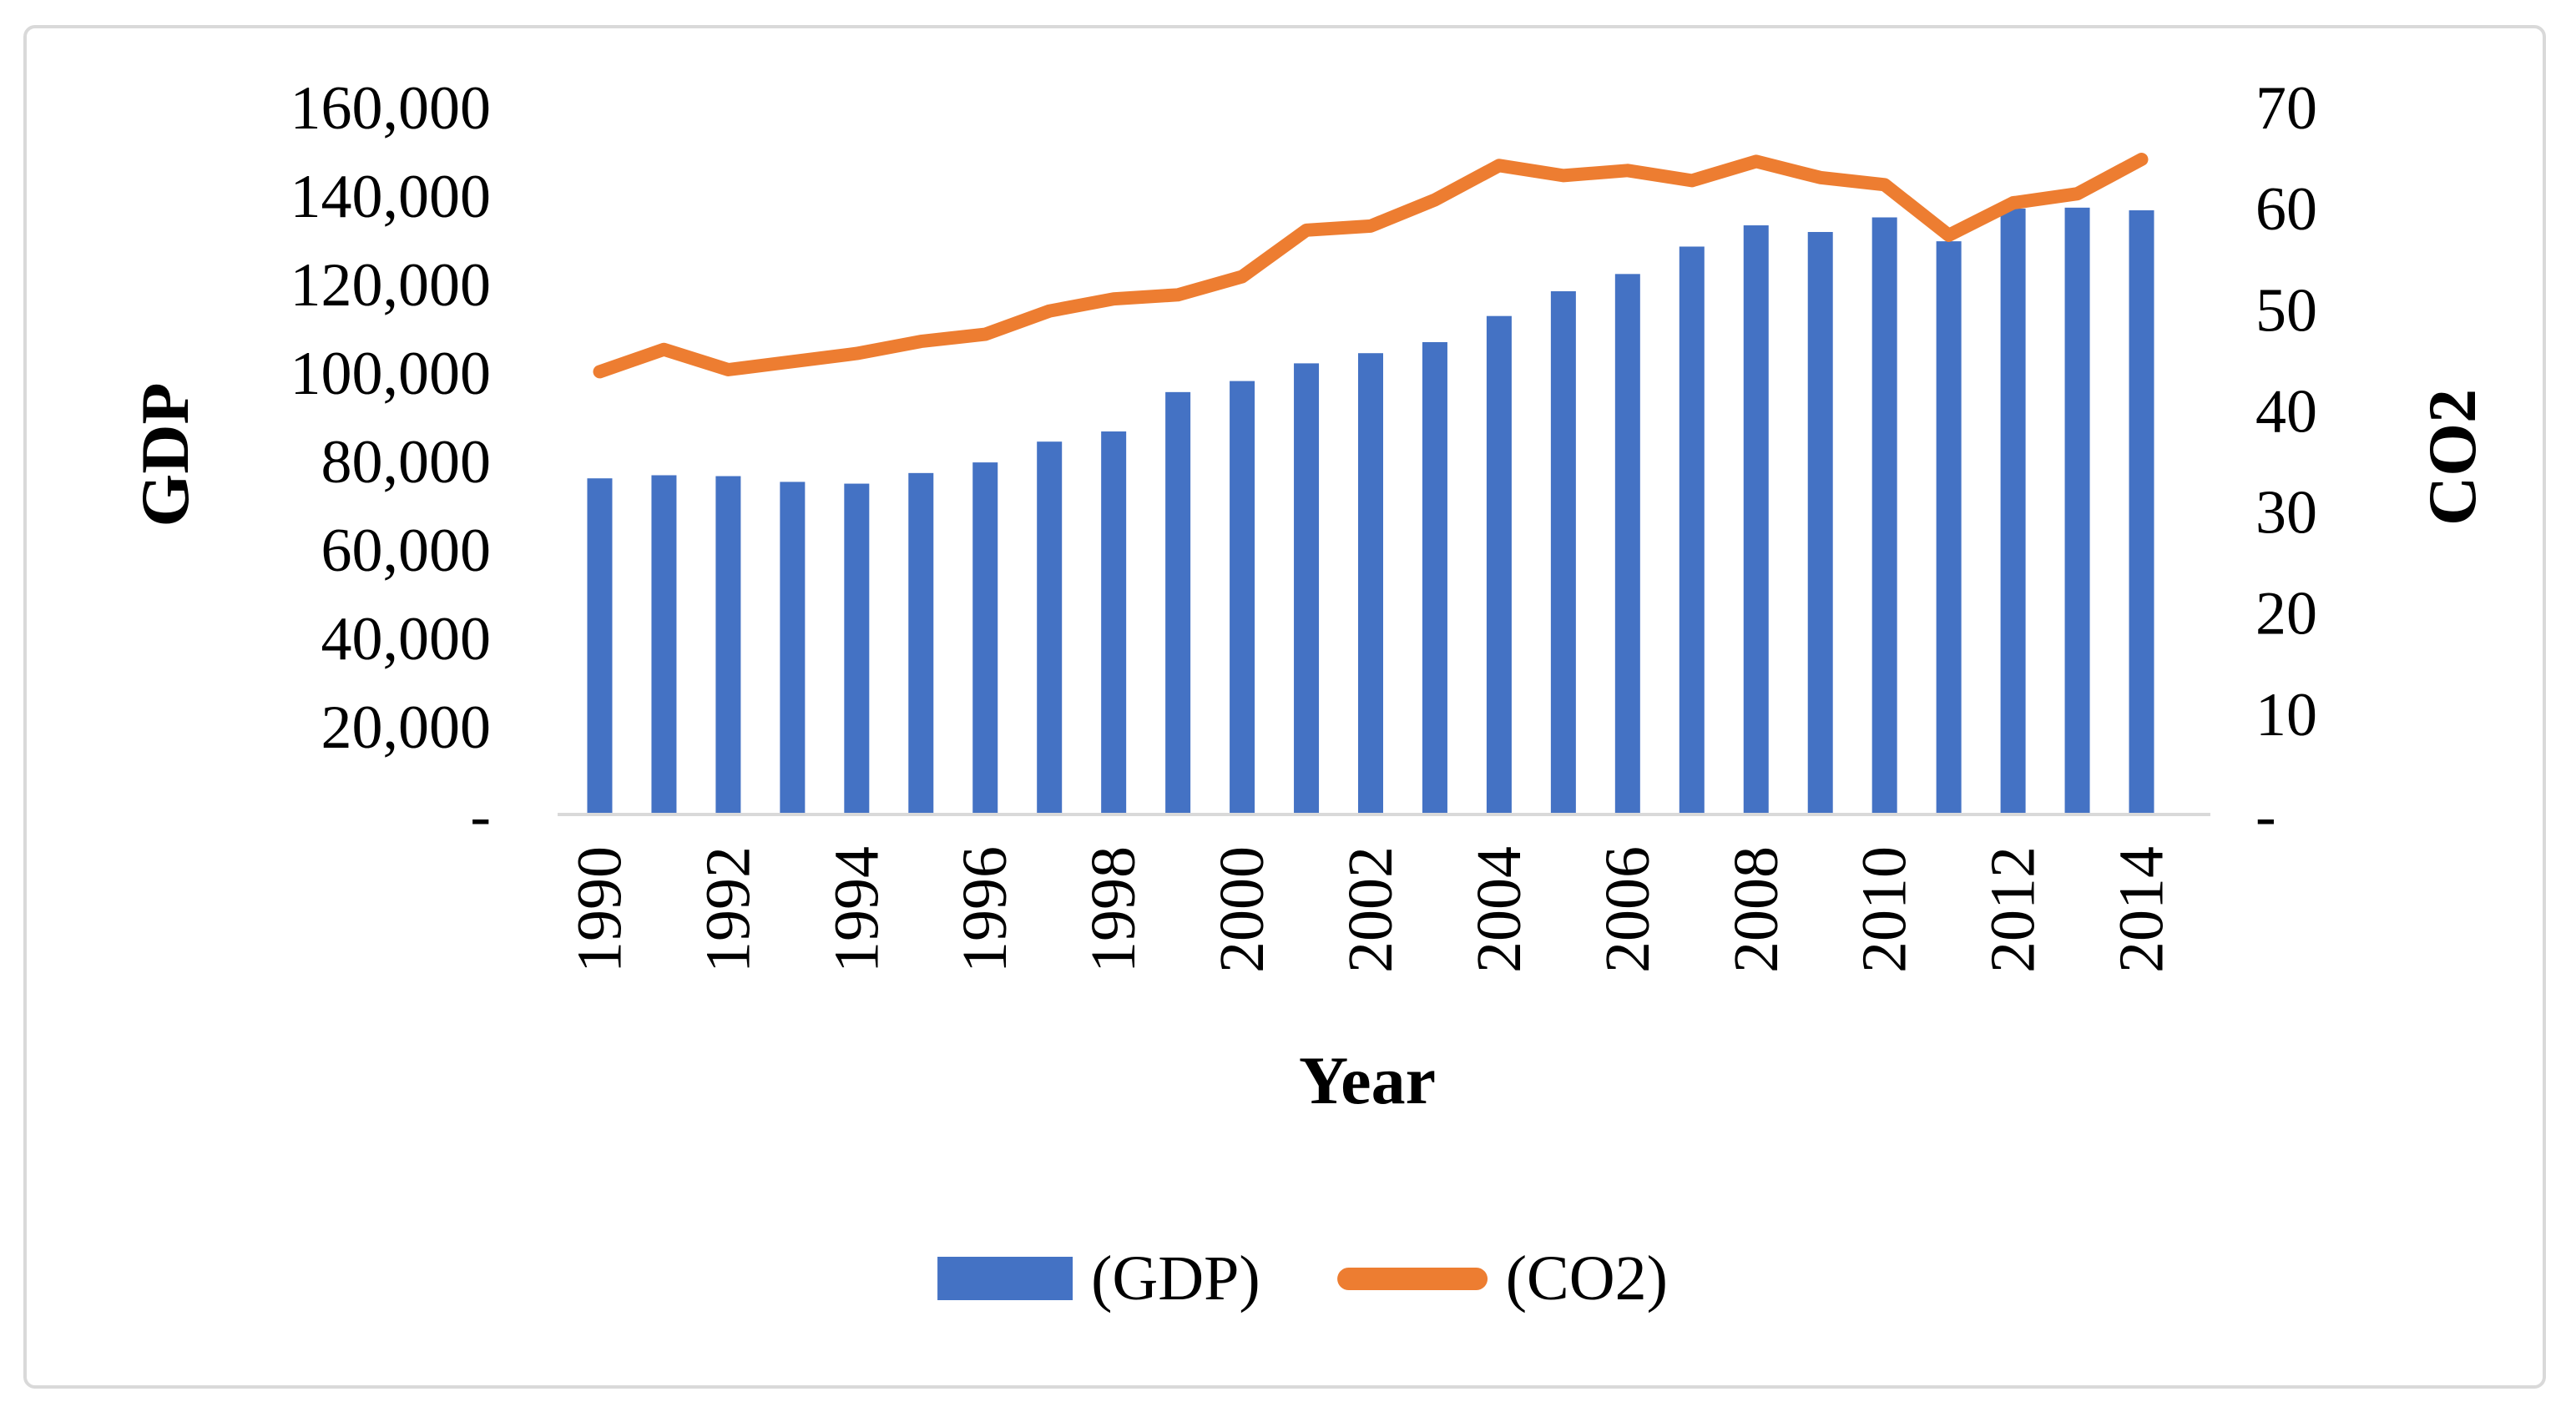 This screenshot has width=2576, height=1422. What do you see at coordinates (2286, 715) in the screenshot?
I see `right-axis-tick-label: 10` at bounding box center [2286, 715].